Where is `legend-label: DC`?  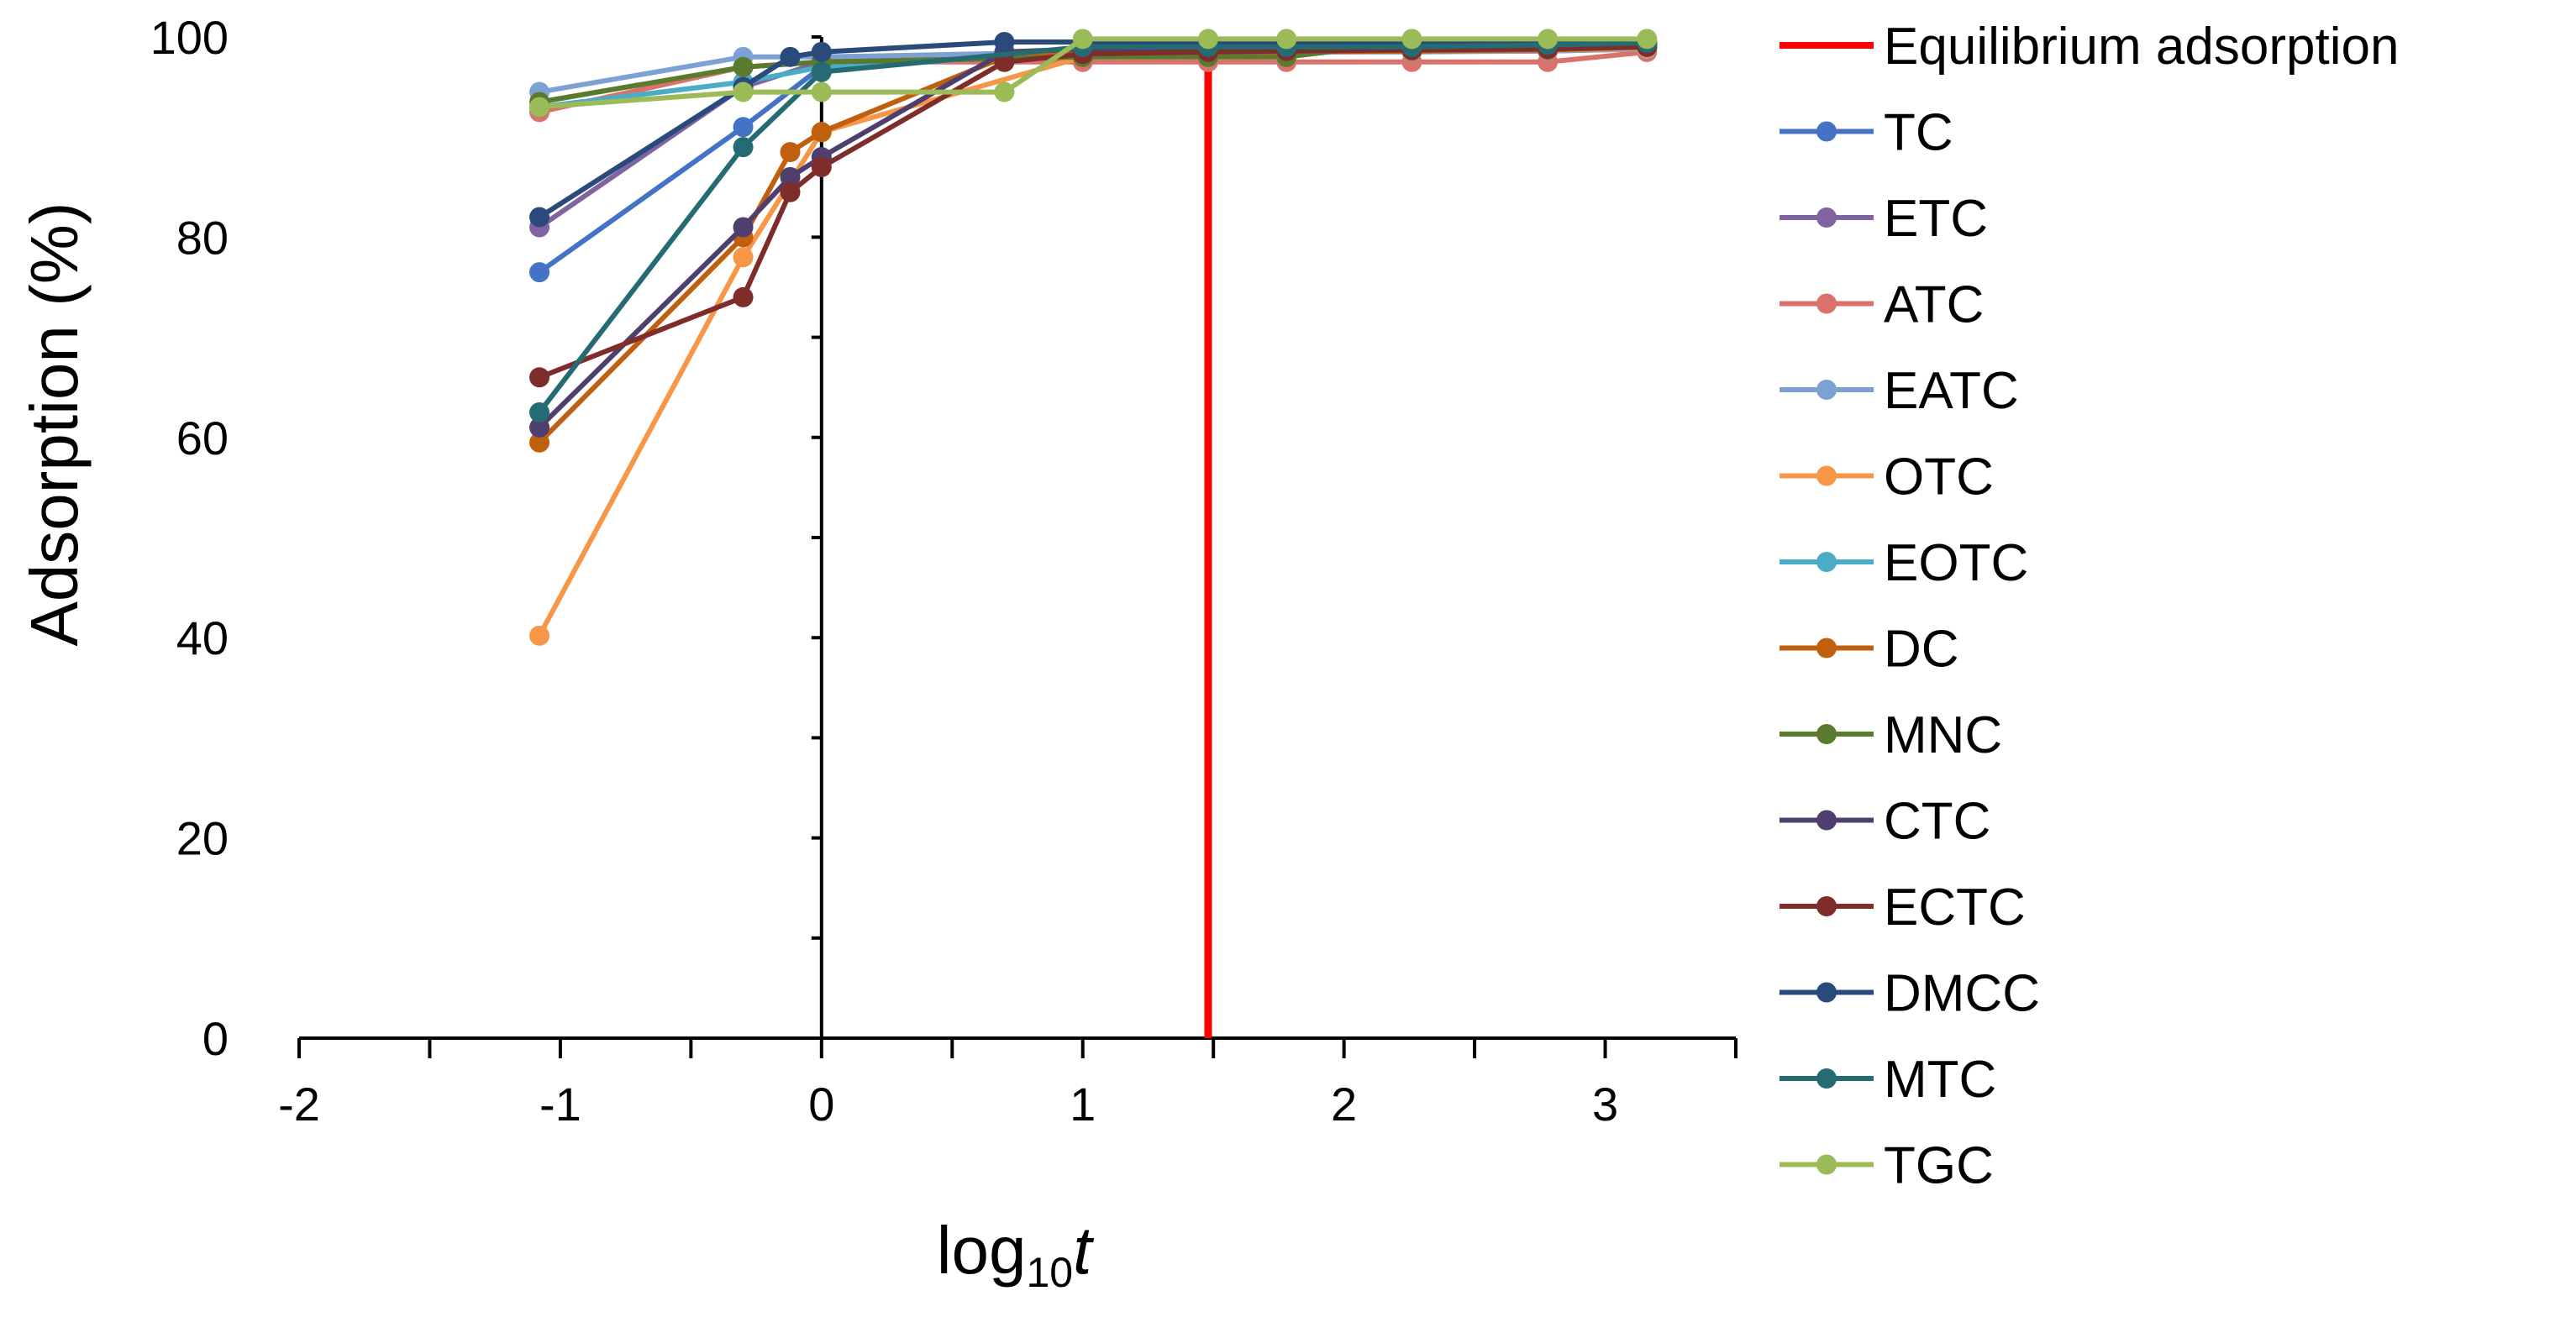
legend-label: DC is located at coordinates (1921, 650).